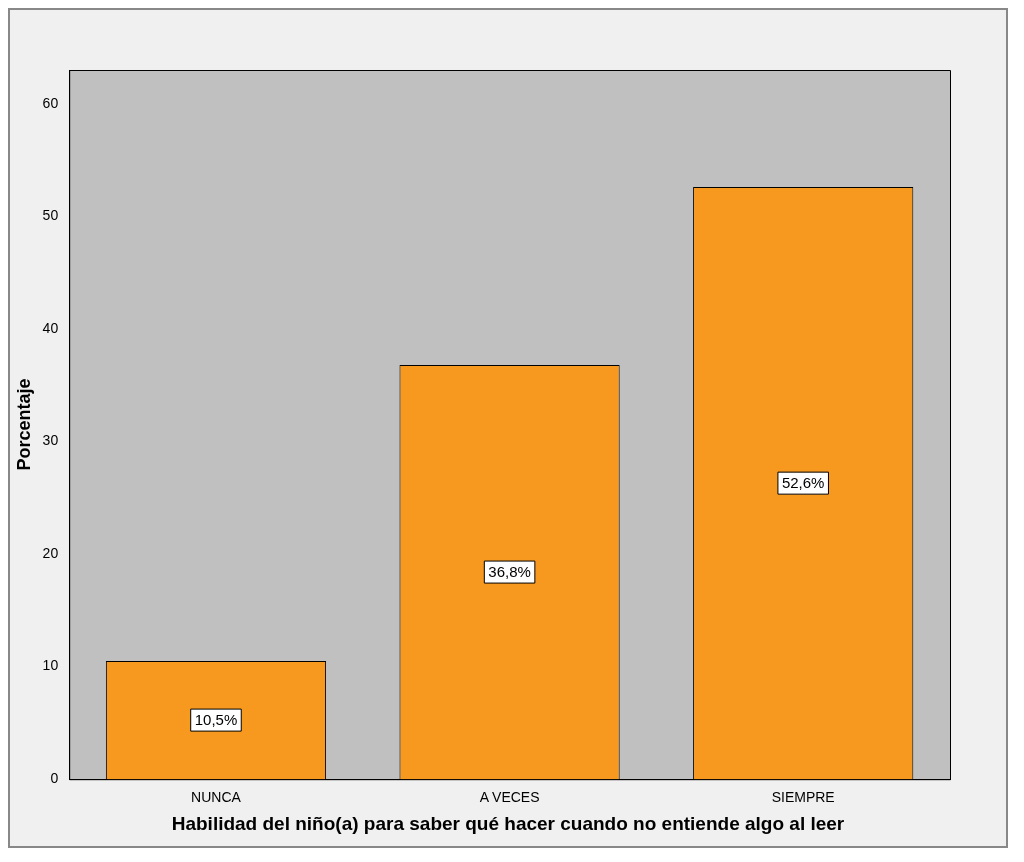 This screenshot has height=862, width=1024. I want to click on y-tick-label: 0, so click(54, 778).